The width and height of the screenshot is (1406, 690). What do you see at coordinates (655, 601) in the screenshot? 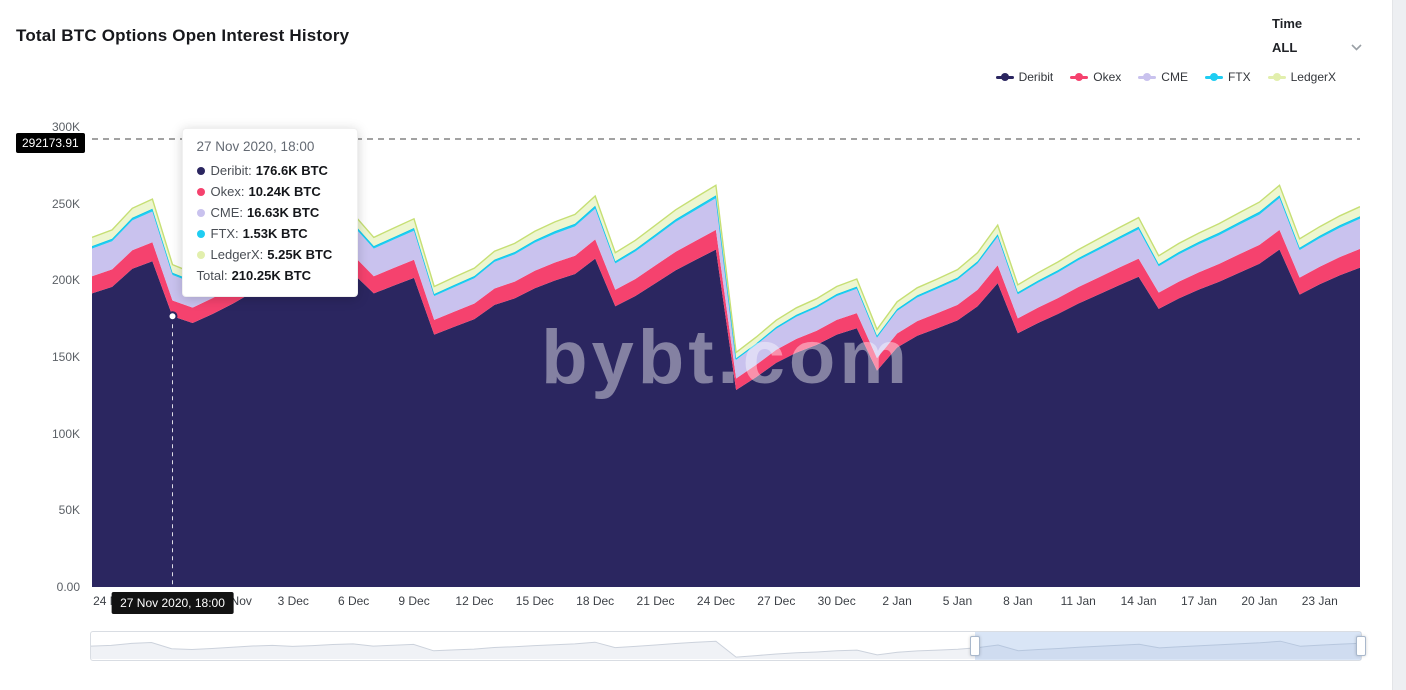
I see `x-axis-label: 21 Dec` at bounding box center [655, 601].